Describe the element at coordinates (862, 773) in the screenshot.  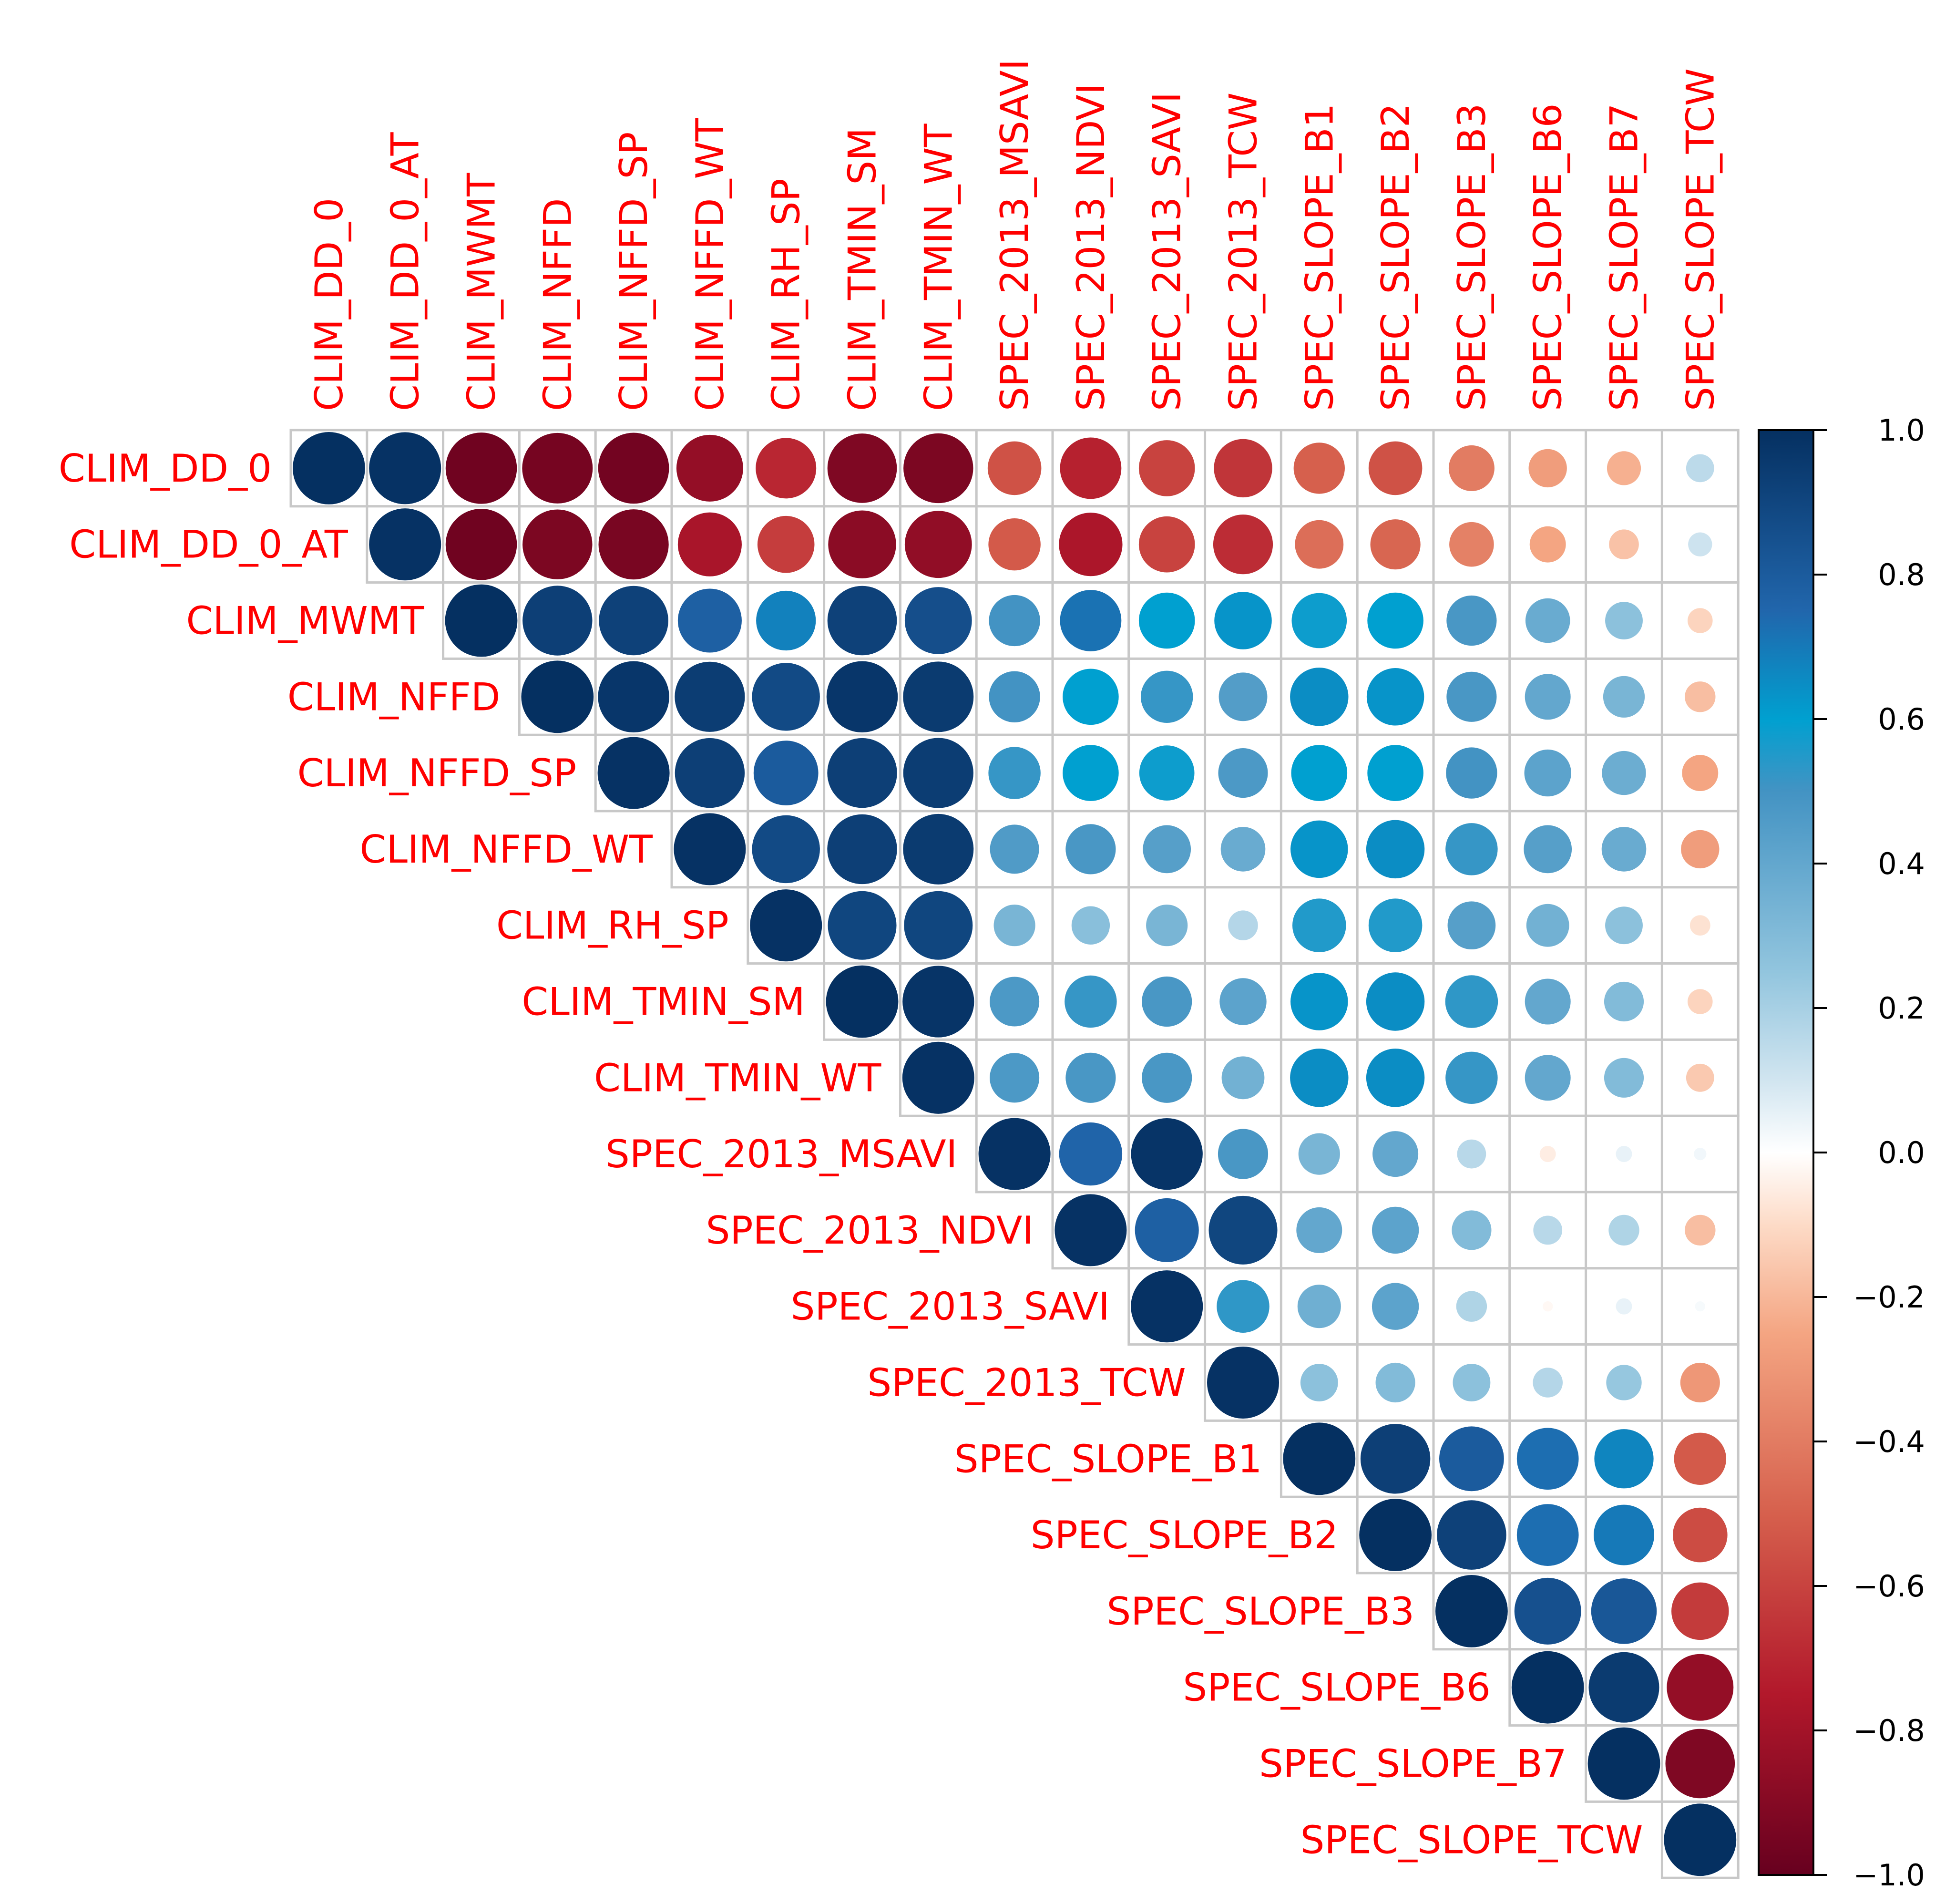
I see `correlation-circle-CLIM_NFFD_SP-CLIM_TMIN_SM` at that location.